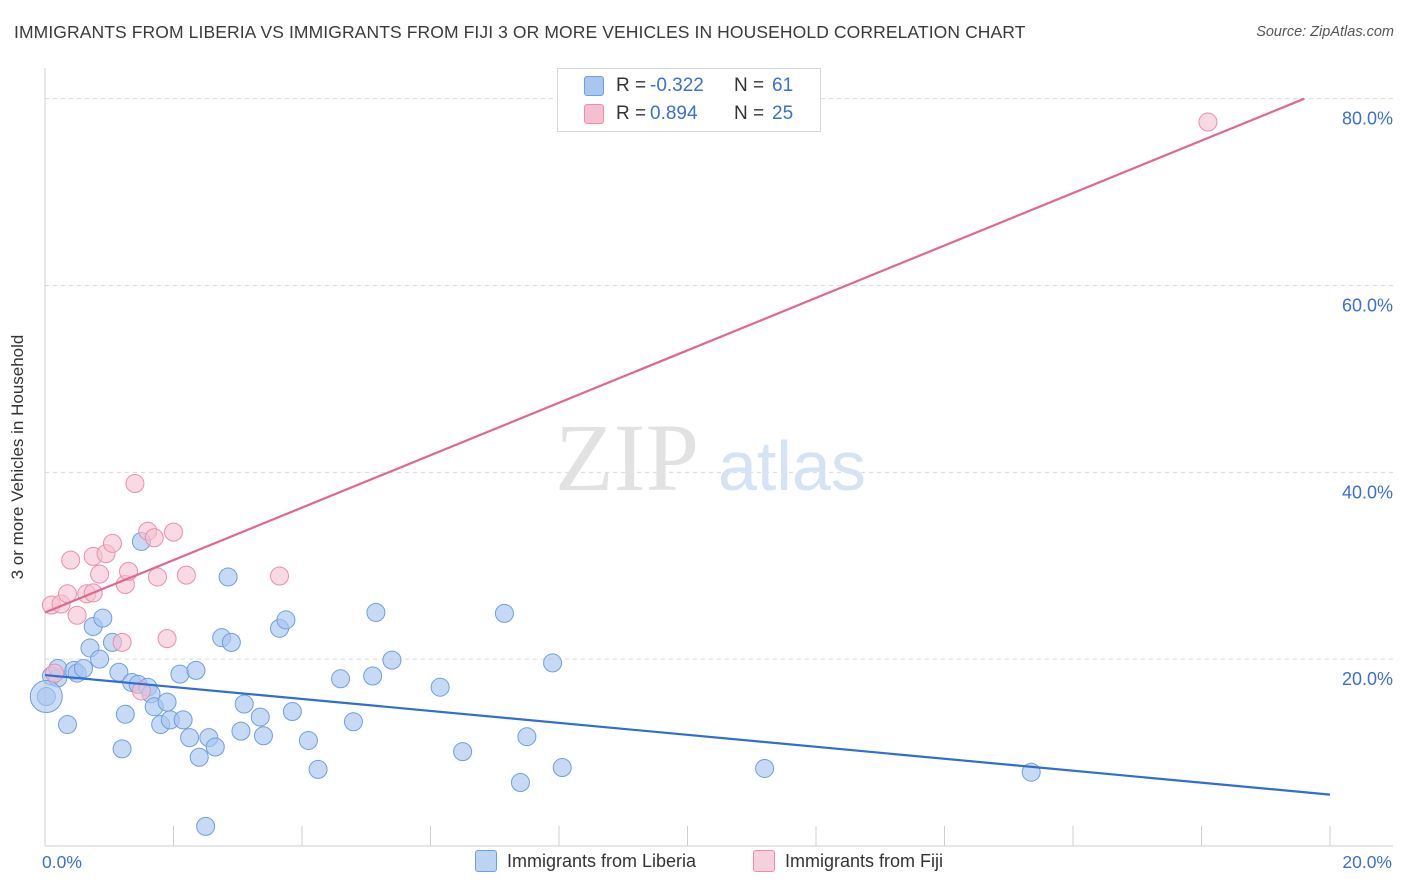  I want to click on liberia-legend-swatch, so click(486, 861).